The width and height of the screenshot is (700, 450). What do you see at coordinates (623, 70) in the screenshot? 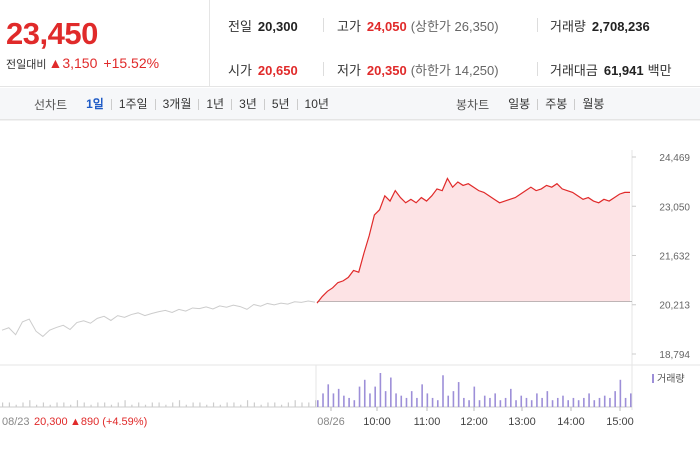
I see `stat-value: 61,941` at bounding box center [623, 70].